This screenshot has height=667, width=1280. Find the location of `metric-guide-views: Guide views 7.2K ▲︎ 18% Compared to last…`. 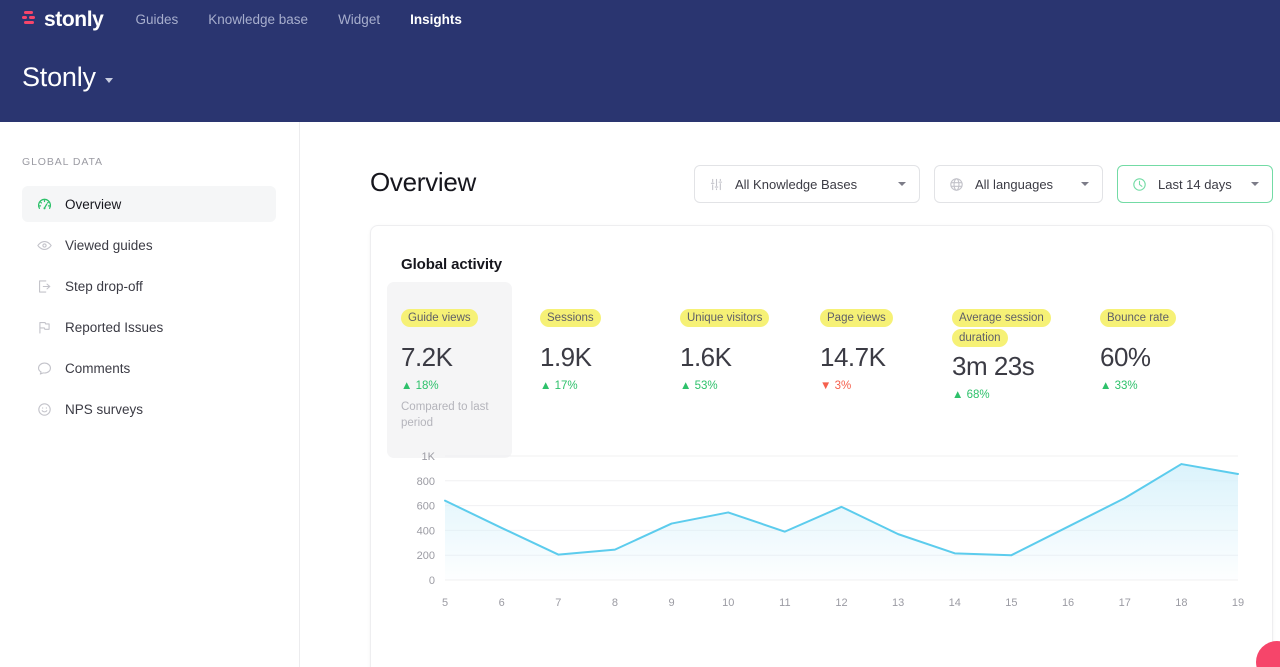

metric-guide-views: Guide views 7.2K ▲︎ 18% Compared to last… is located at coordinates (449, 370).